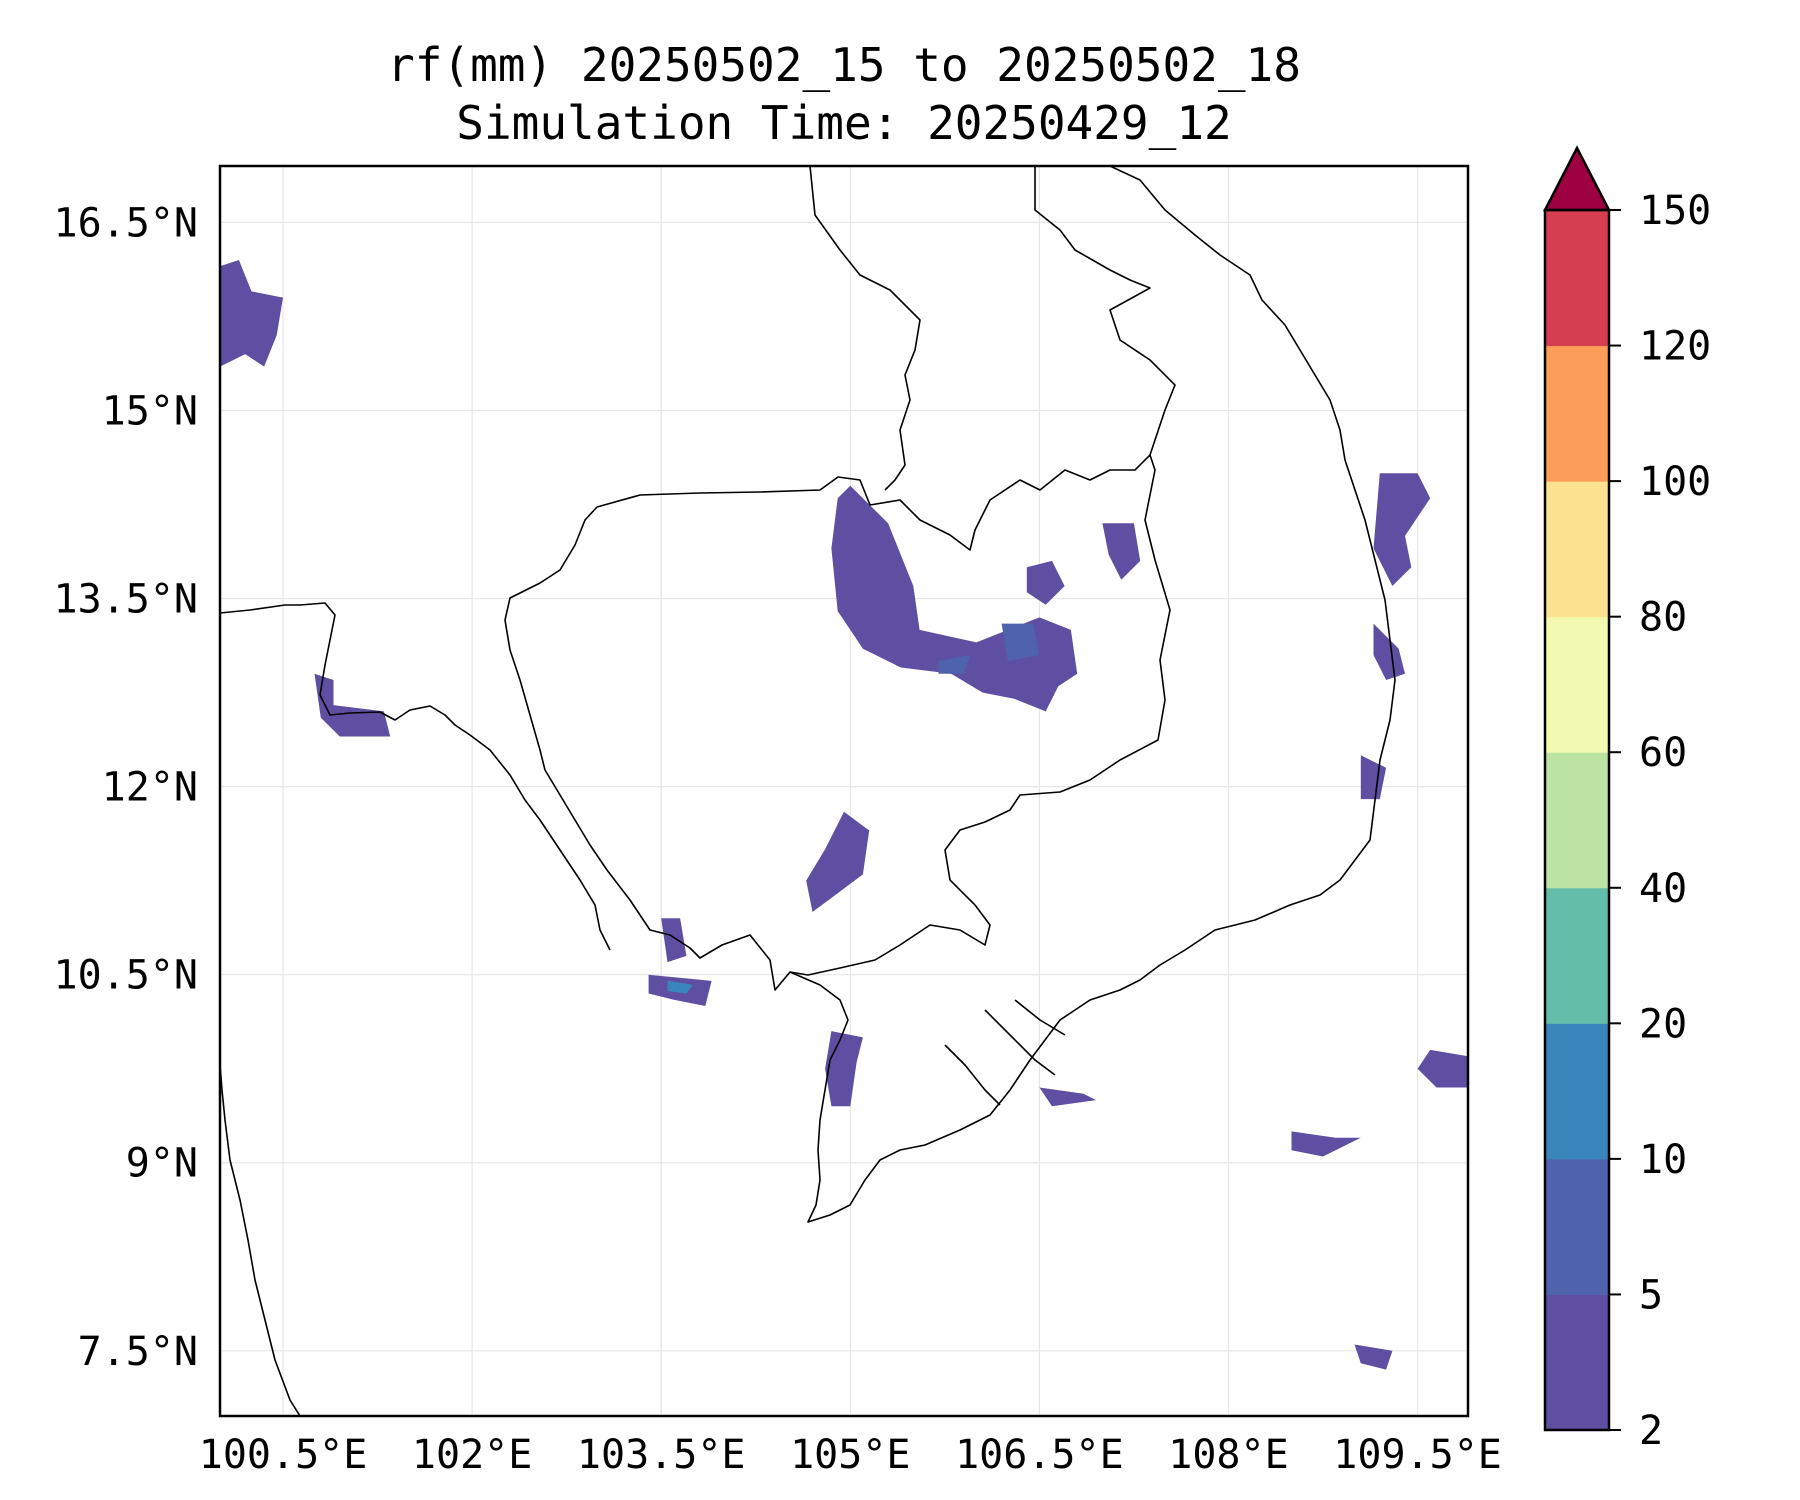 The width and height of the screenshot is (1800, 1500). What do you see at coordinates (150, 788) in the screenshot?
I see `lat-tick-label-3: 12°N` at bounding box center [150, 788].